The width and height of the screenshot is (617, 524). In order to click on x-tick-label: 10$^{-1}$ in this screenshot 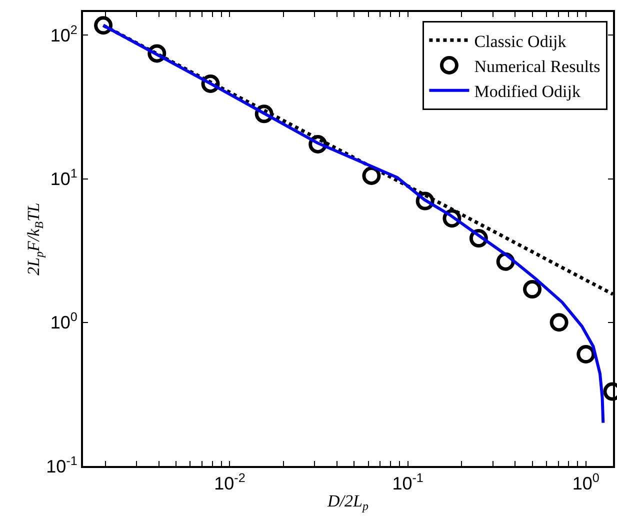, I will do `click(408, 482)`.